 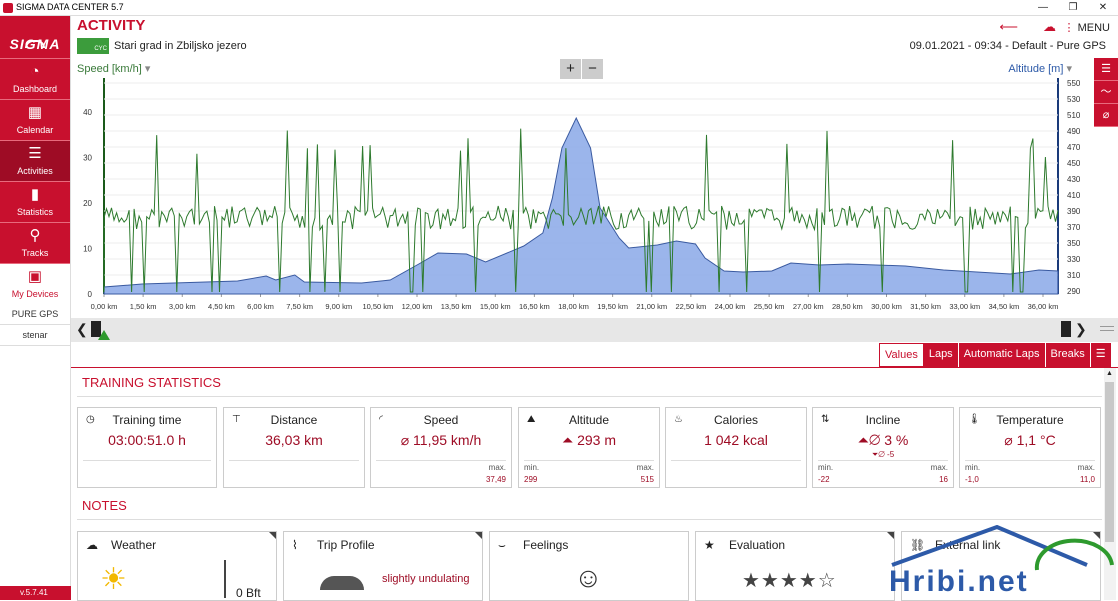 I want to click on x-tick-label: 19,50 km, so click(x=612, y=306).